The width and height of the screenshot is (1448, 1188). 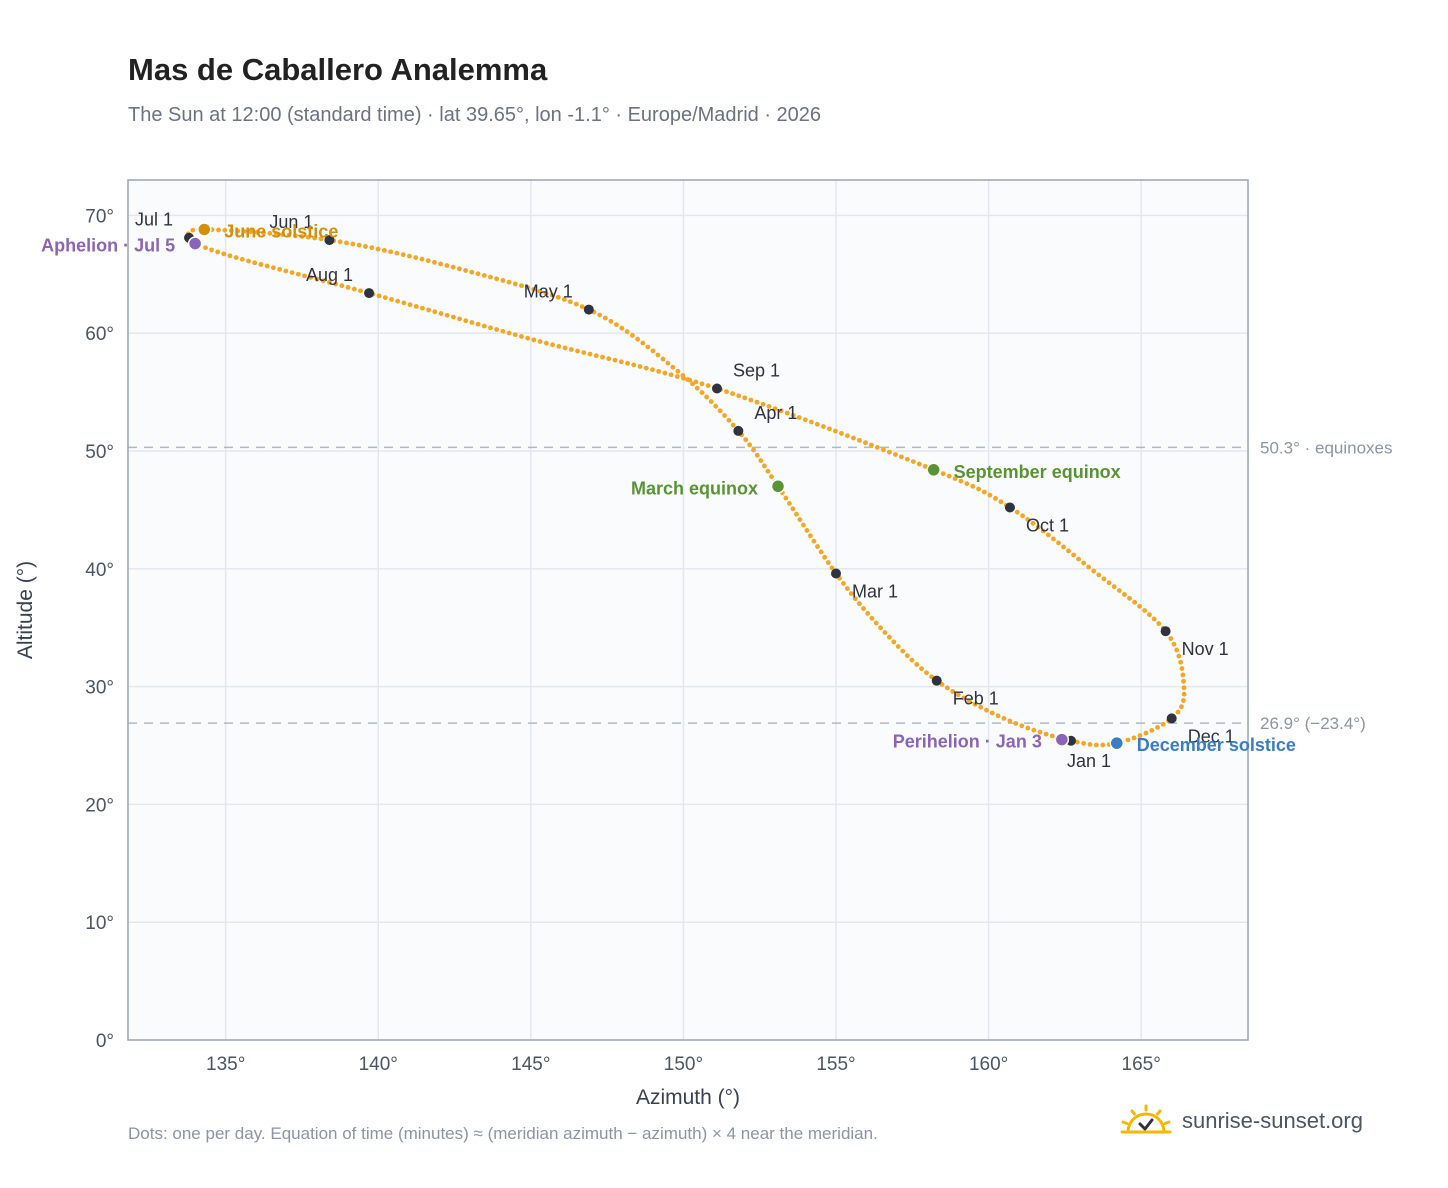 What do you see at coordinates (154, 220) in the screenshot?
I see `month-label: Jul 1` at bounding box center [154, 220].